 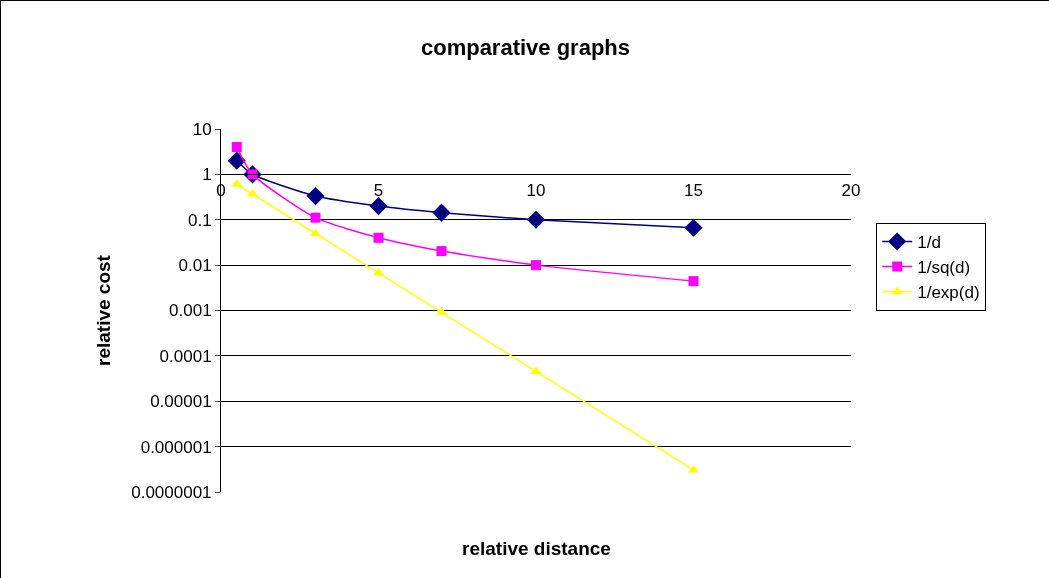 I want to click on x-tick-label: 15, so click(x=693, y=190).